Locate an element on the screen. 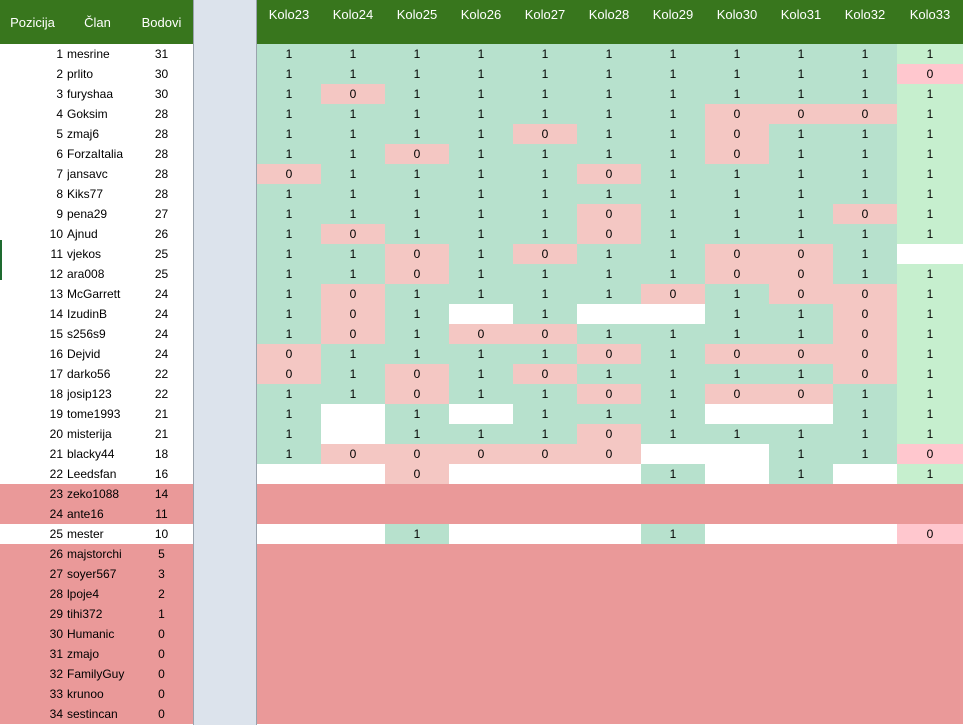 This screenshot has width=963, height=725. row-member-name: ara008 is located at coordinates (86, 274).